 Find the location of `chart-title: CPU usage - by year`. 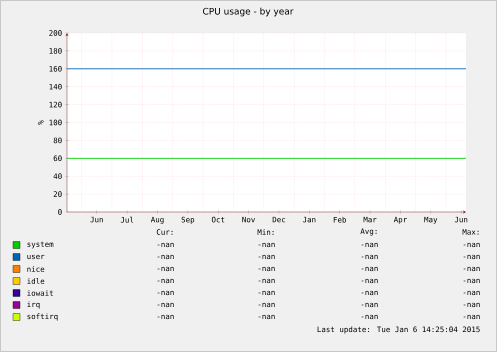

chart-title: CPU usage - by year is located at coordinates (248, 12).